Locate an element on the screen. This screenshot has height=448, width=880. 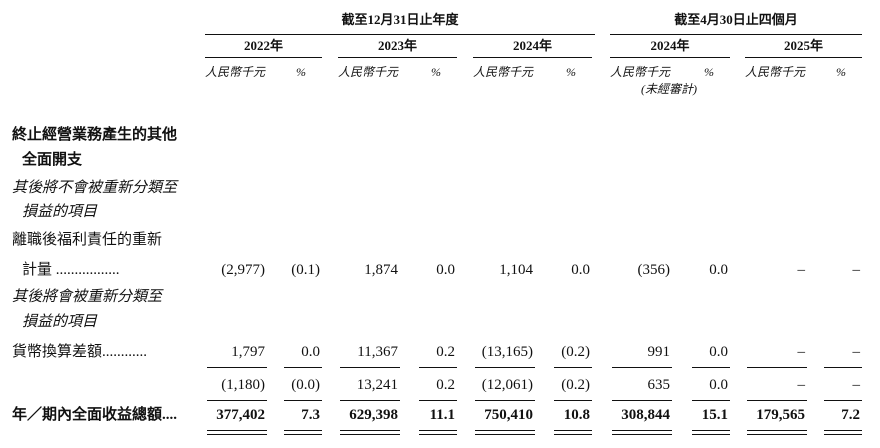
cell-value: 629,398 is located at coordinates (373, 415).